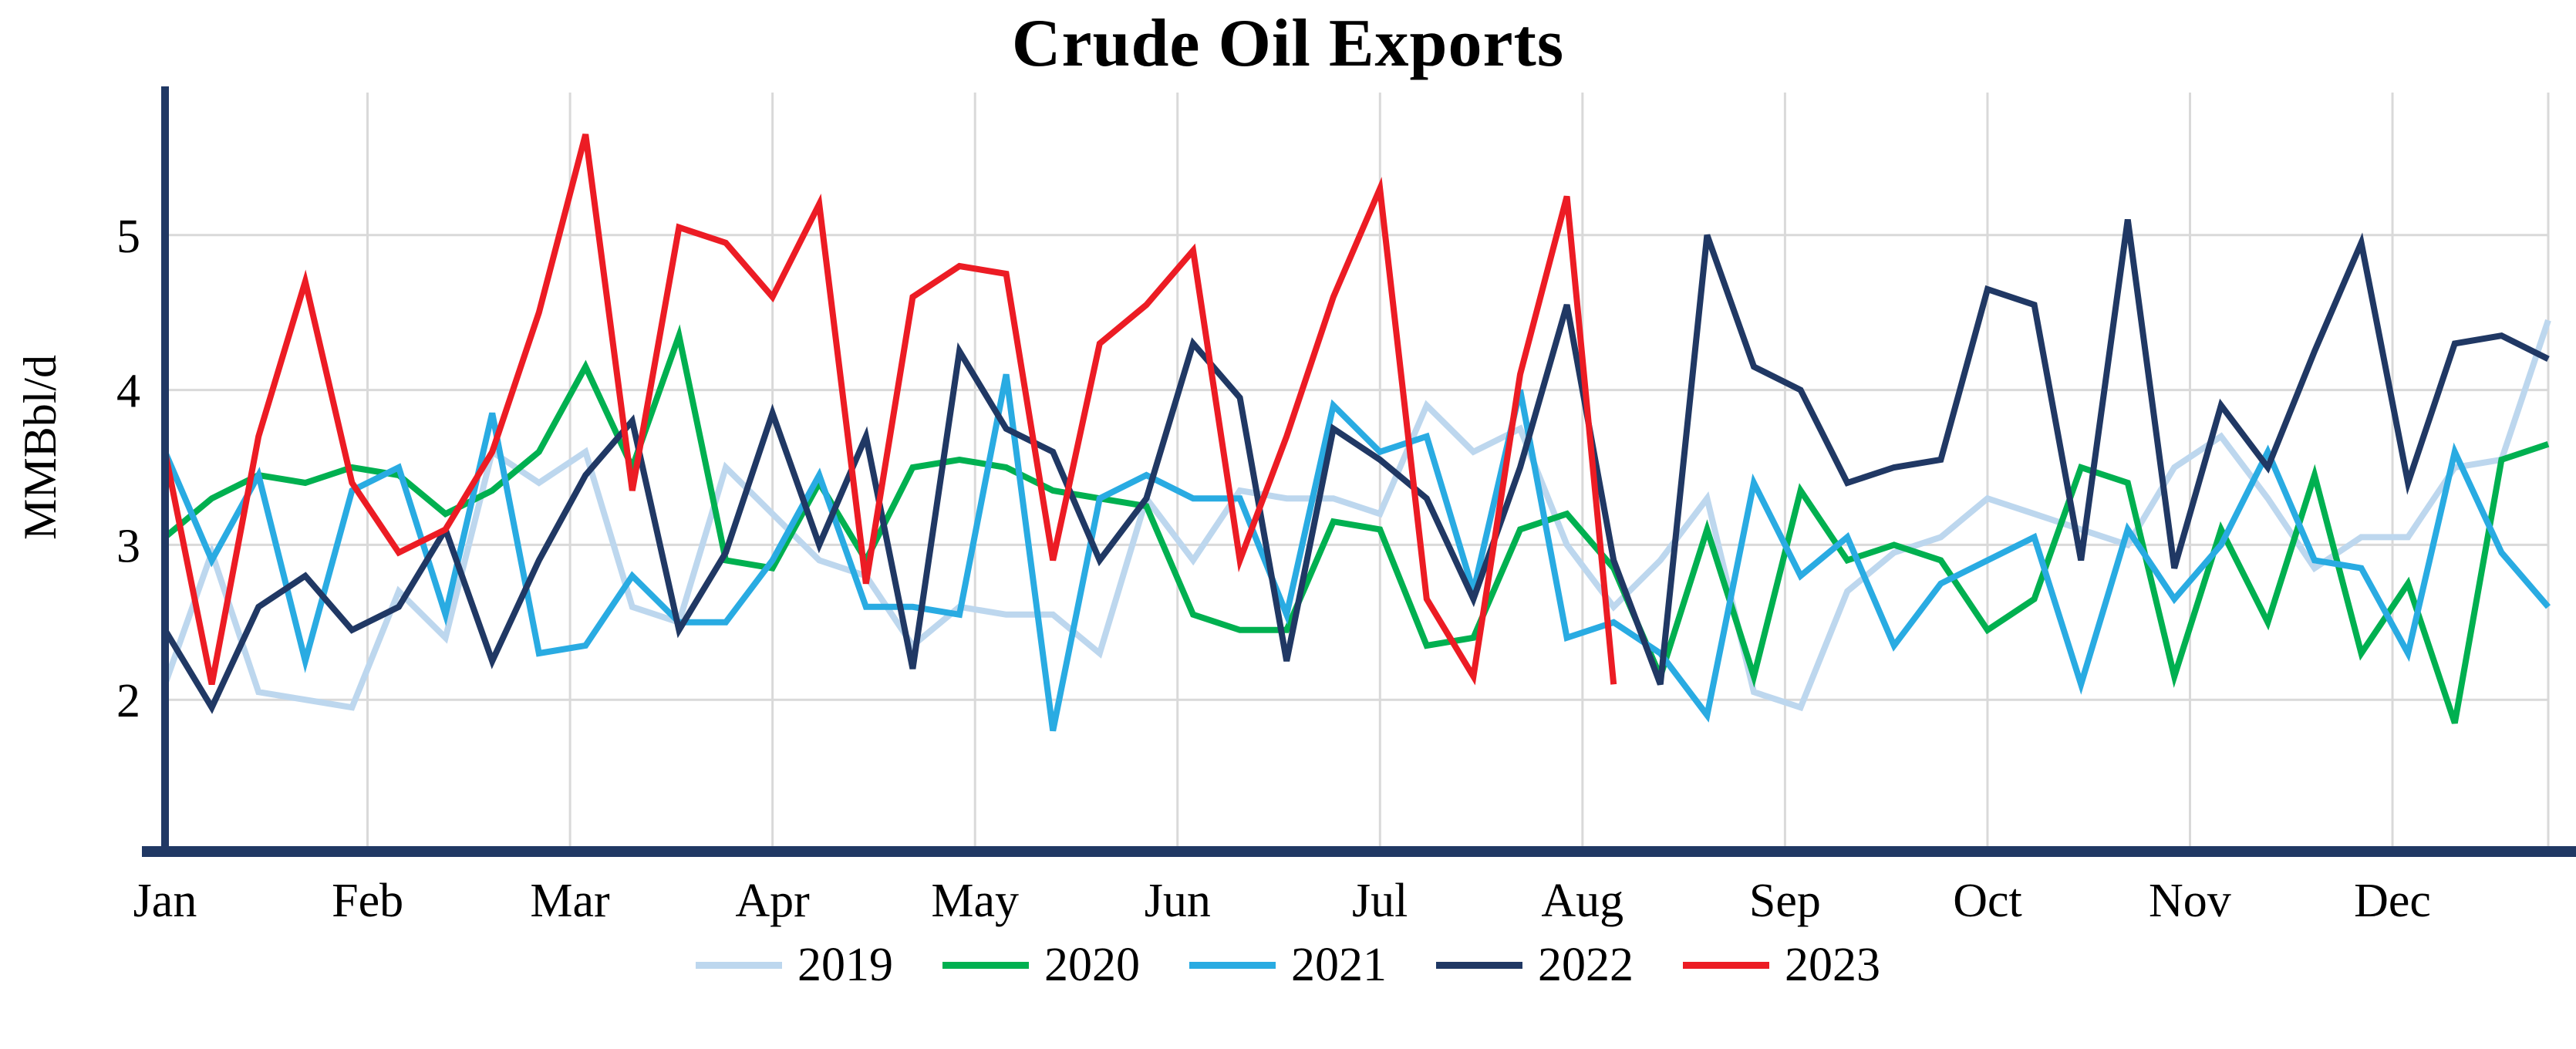  Describe the element at coordinates (128, 546) in the screenshot. I see `y-tick-label: 3` at that location.